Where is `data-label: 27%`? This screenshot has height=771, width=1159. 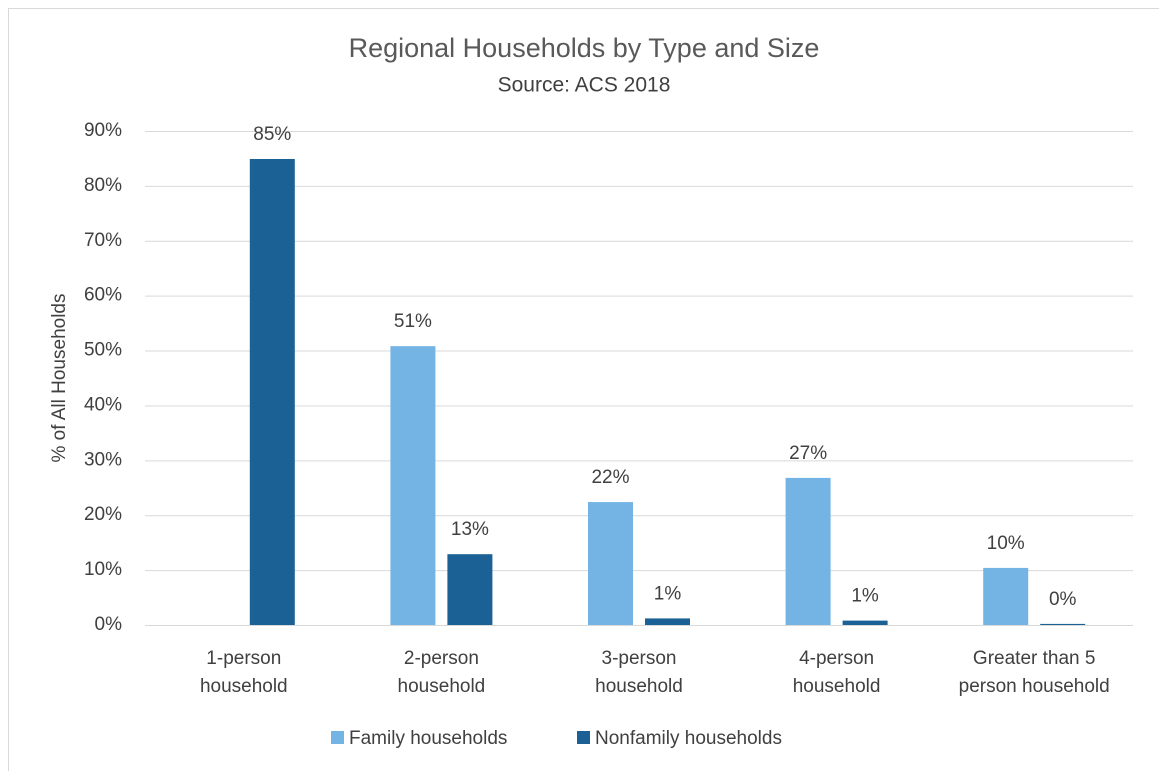 data-label: 27% is located at coordinates (808, 453).